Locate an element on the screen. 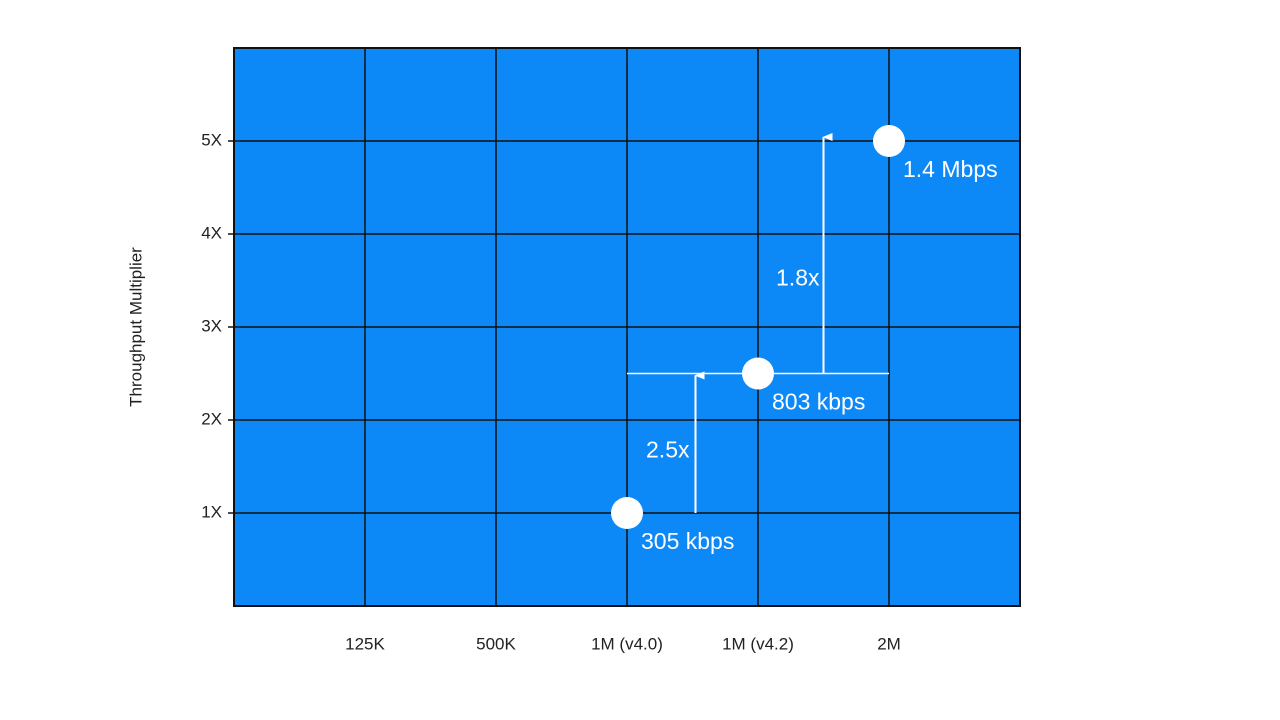 This screenshot has width=1280, height=720. data-label: 803 kbps is located at coordinates (818, 402).